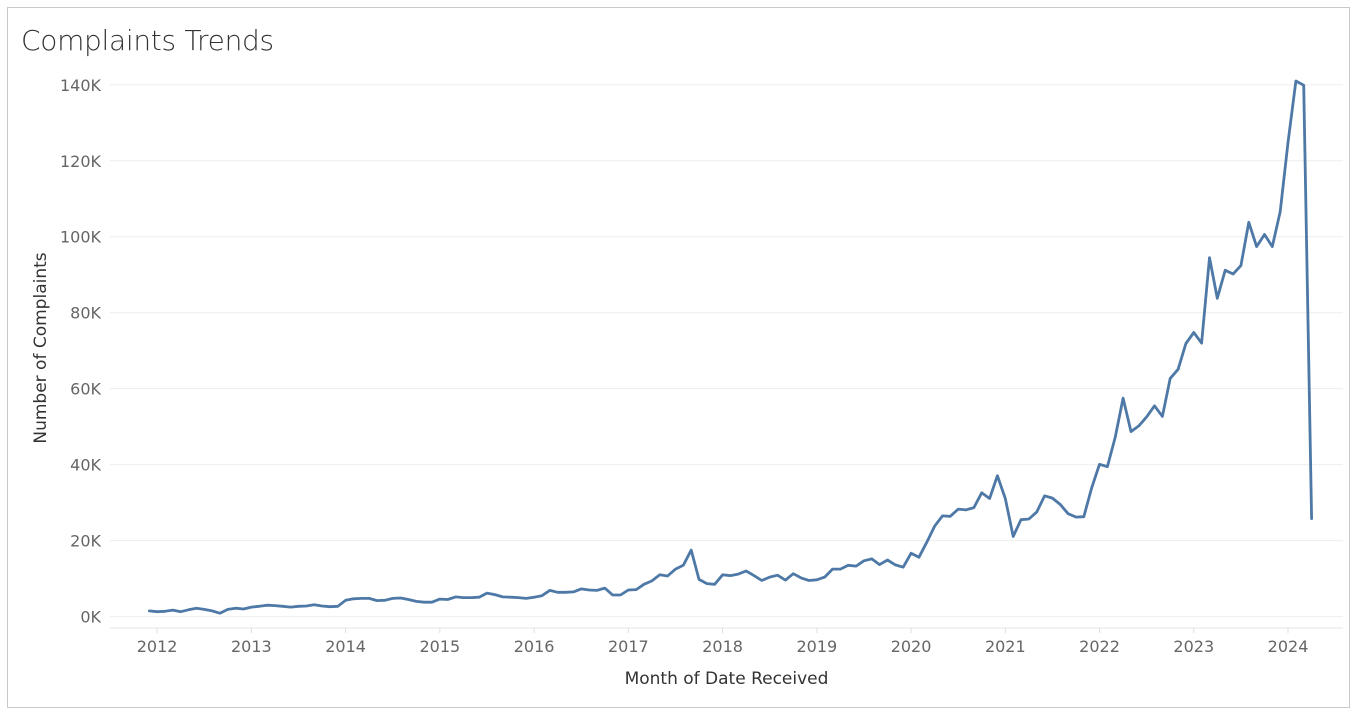 The width and height of the screenshot is (1359, 712). Describe the element at coordinates (727, 679) in the screenshot. I see `x-axis-title: Month of Date Received` at that location.